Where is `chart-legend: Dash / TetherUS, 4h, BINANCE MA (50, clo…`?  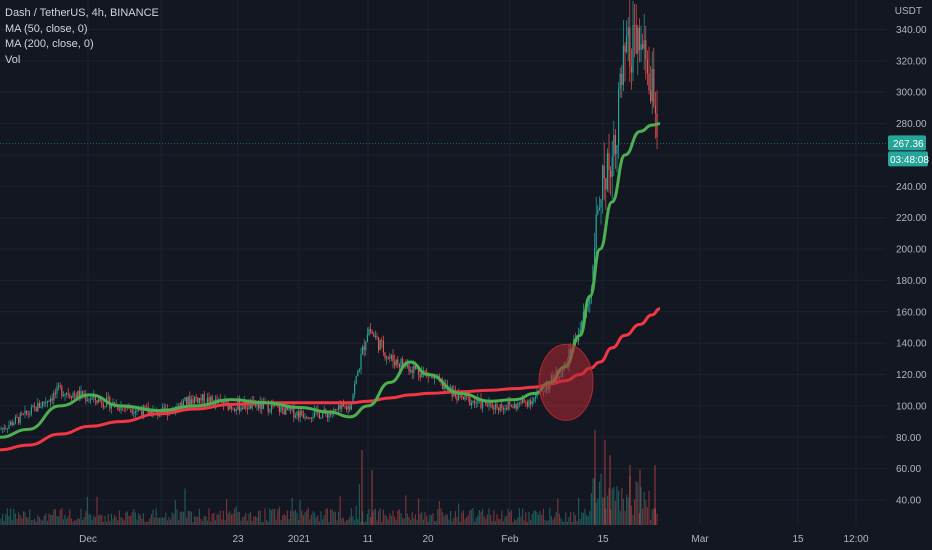 chart-legend: Dash / TetherUS, 4h, BINANCE MA (50, clo… is located at coordinates (82, 37).